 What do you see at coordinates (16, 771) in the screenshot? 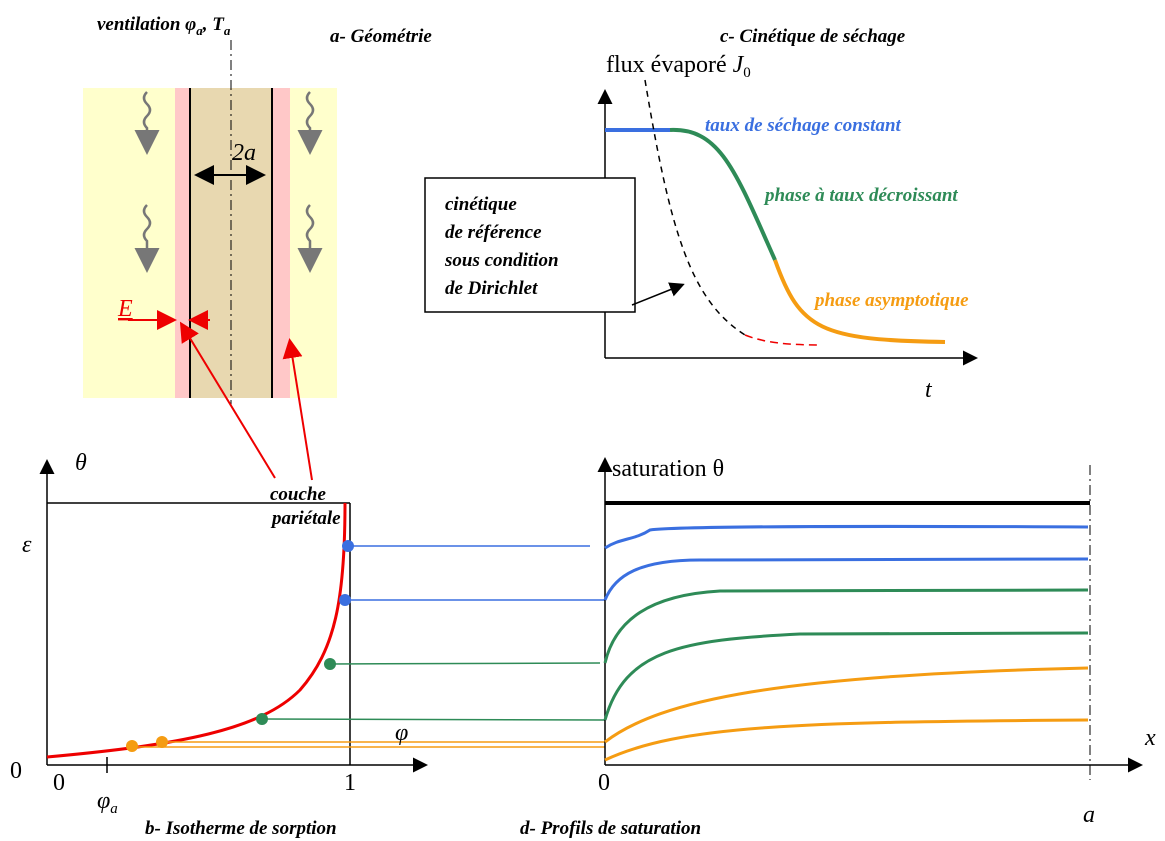
I see `origin-label: 0` at bounding box center [16, 771].